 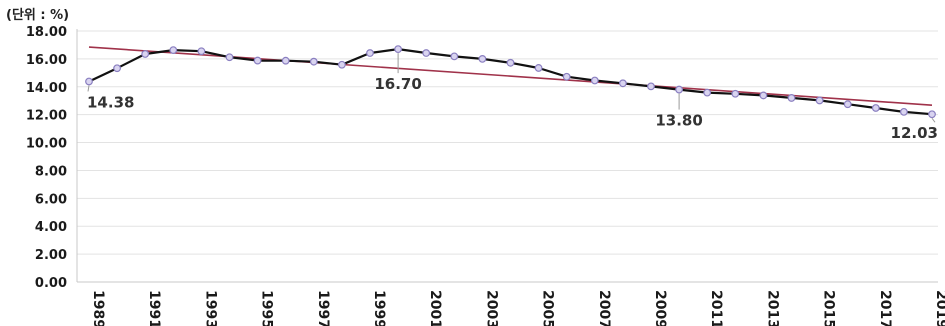 What do you see at coordinates (51, 227) in the screenshot?
I see `y-tick-label: 4.00` at bounding box center [51, 227].